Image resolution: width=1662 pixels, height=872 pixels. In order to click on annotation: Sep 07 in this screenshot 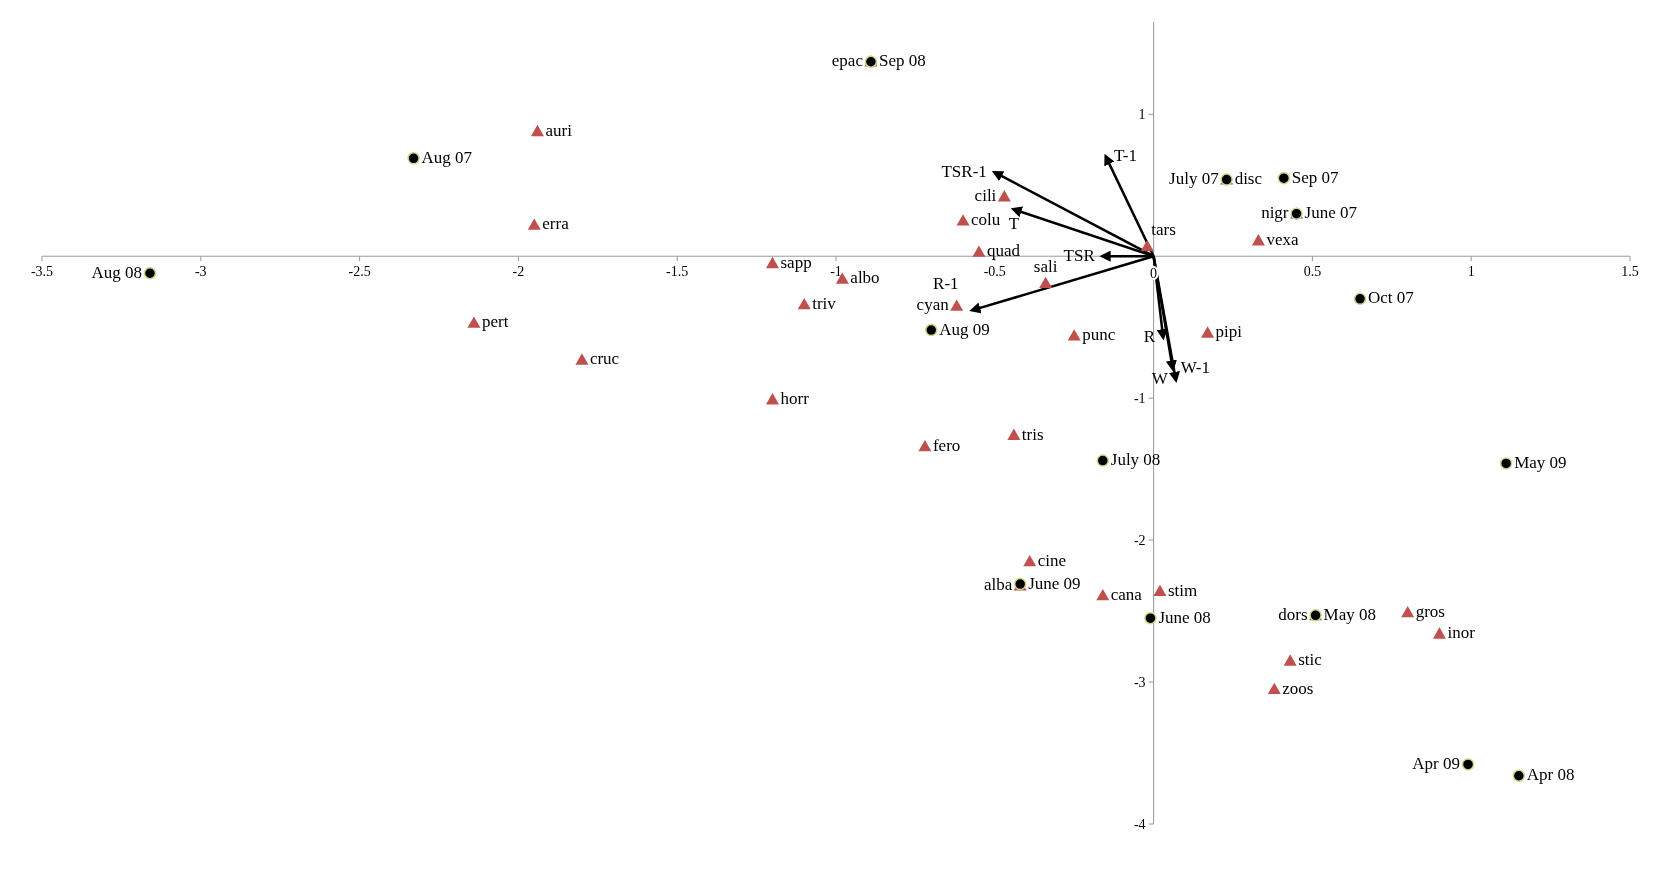, I will do `click(1315, 177)`.